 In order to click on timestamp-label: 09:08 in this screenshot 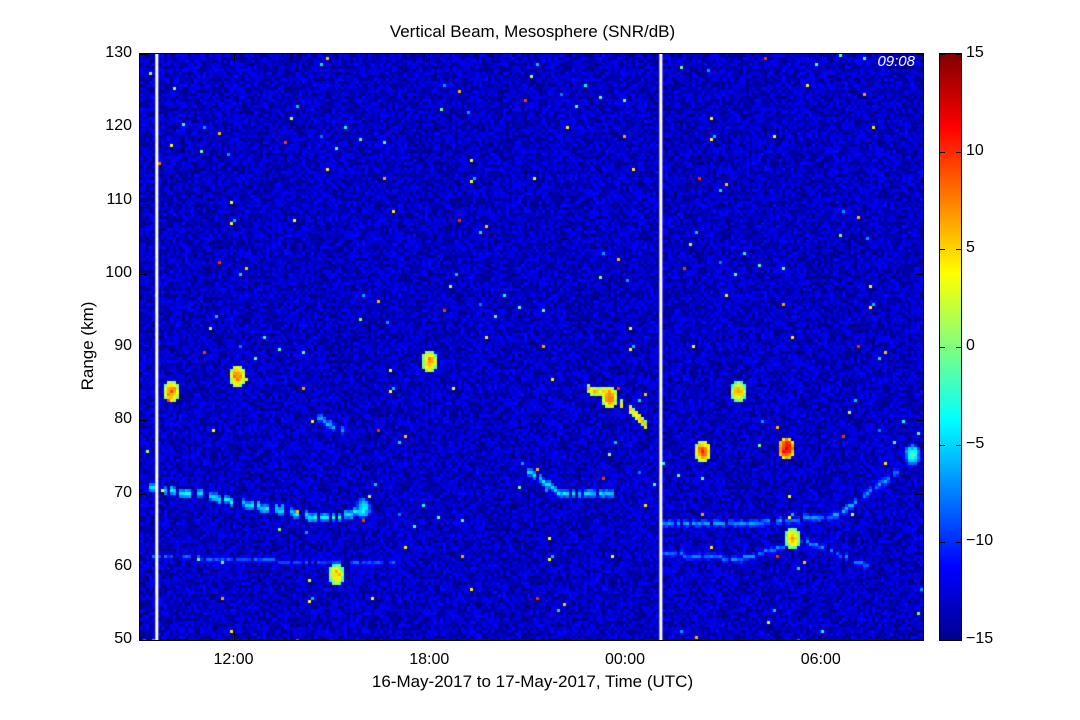, I will do `click(896, 61)`.